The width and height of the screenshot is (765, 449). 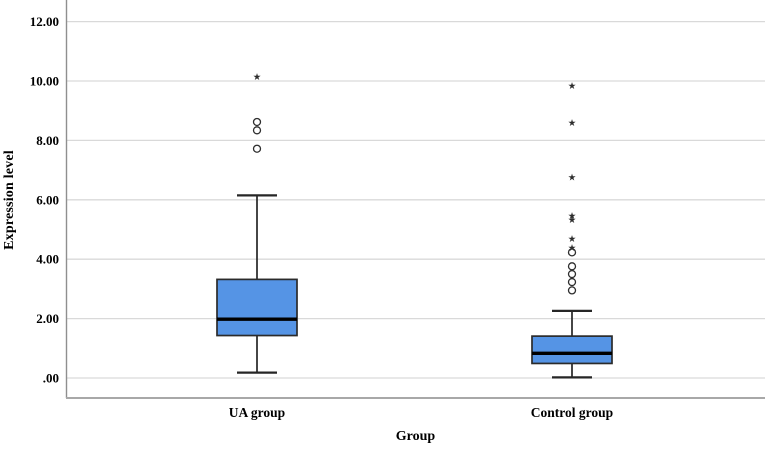 What do you see at coordinates (9, 200) in the screenshot?
I see `y-axis-title: Expression level` at bounding box center [9, 200].